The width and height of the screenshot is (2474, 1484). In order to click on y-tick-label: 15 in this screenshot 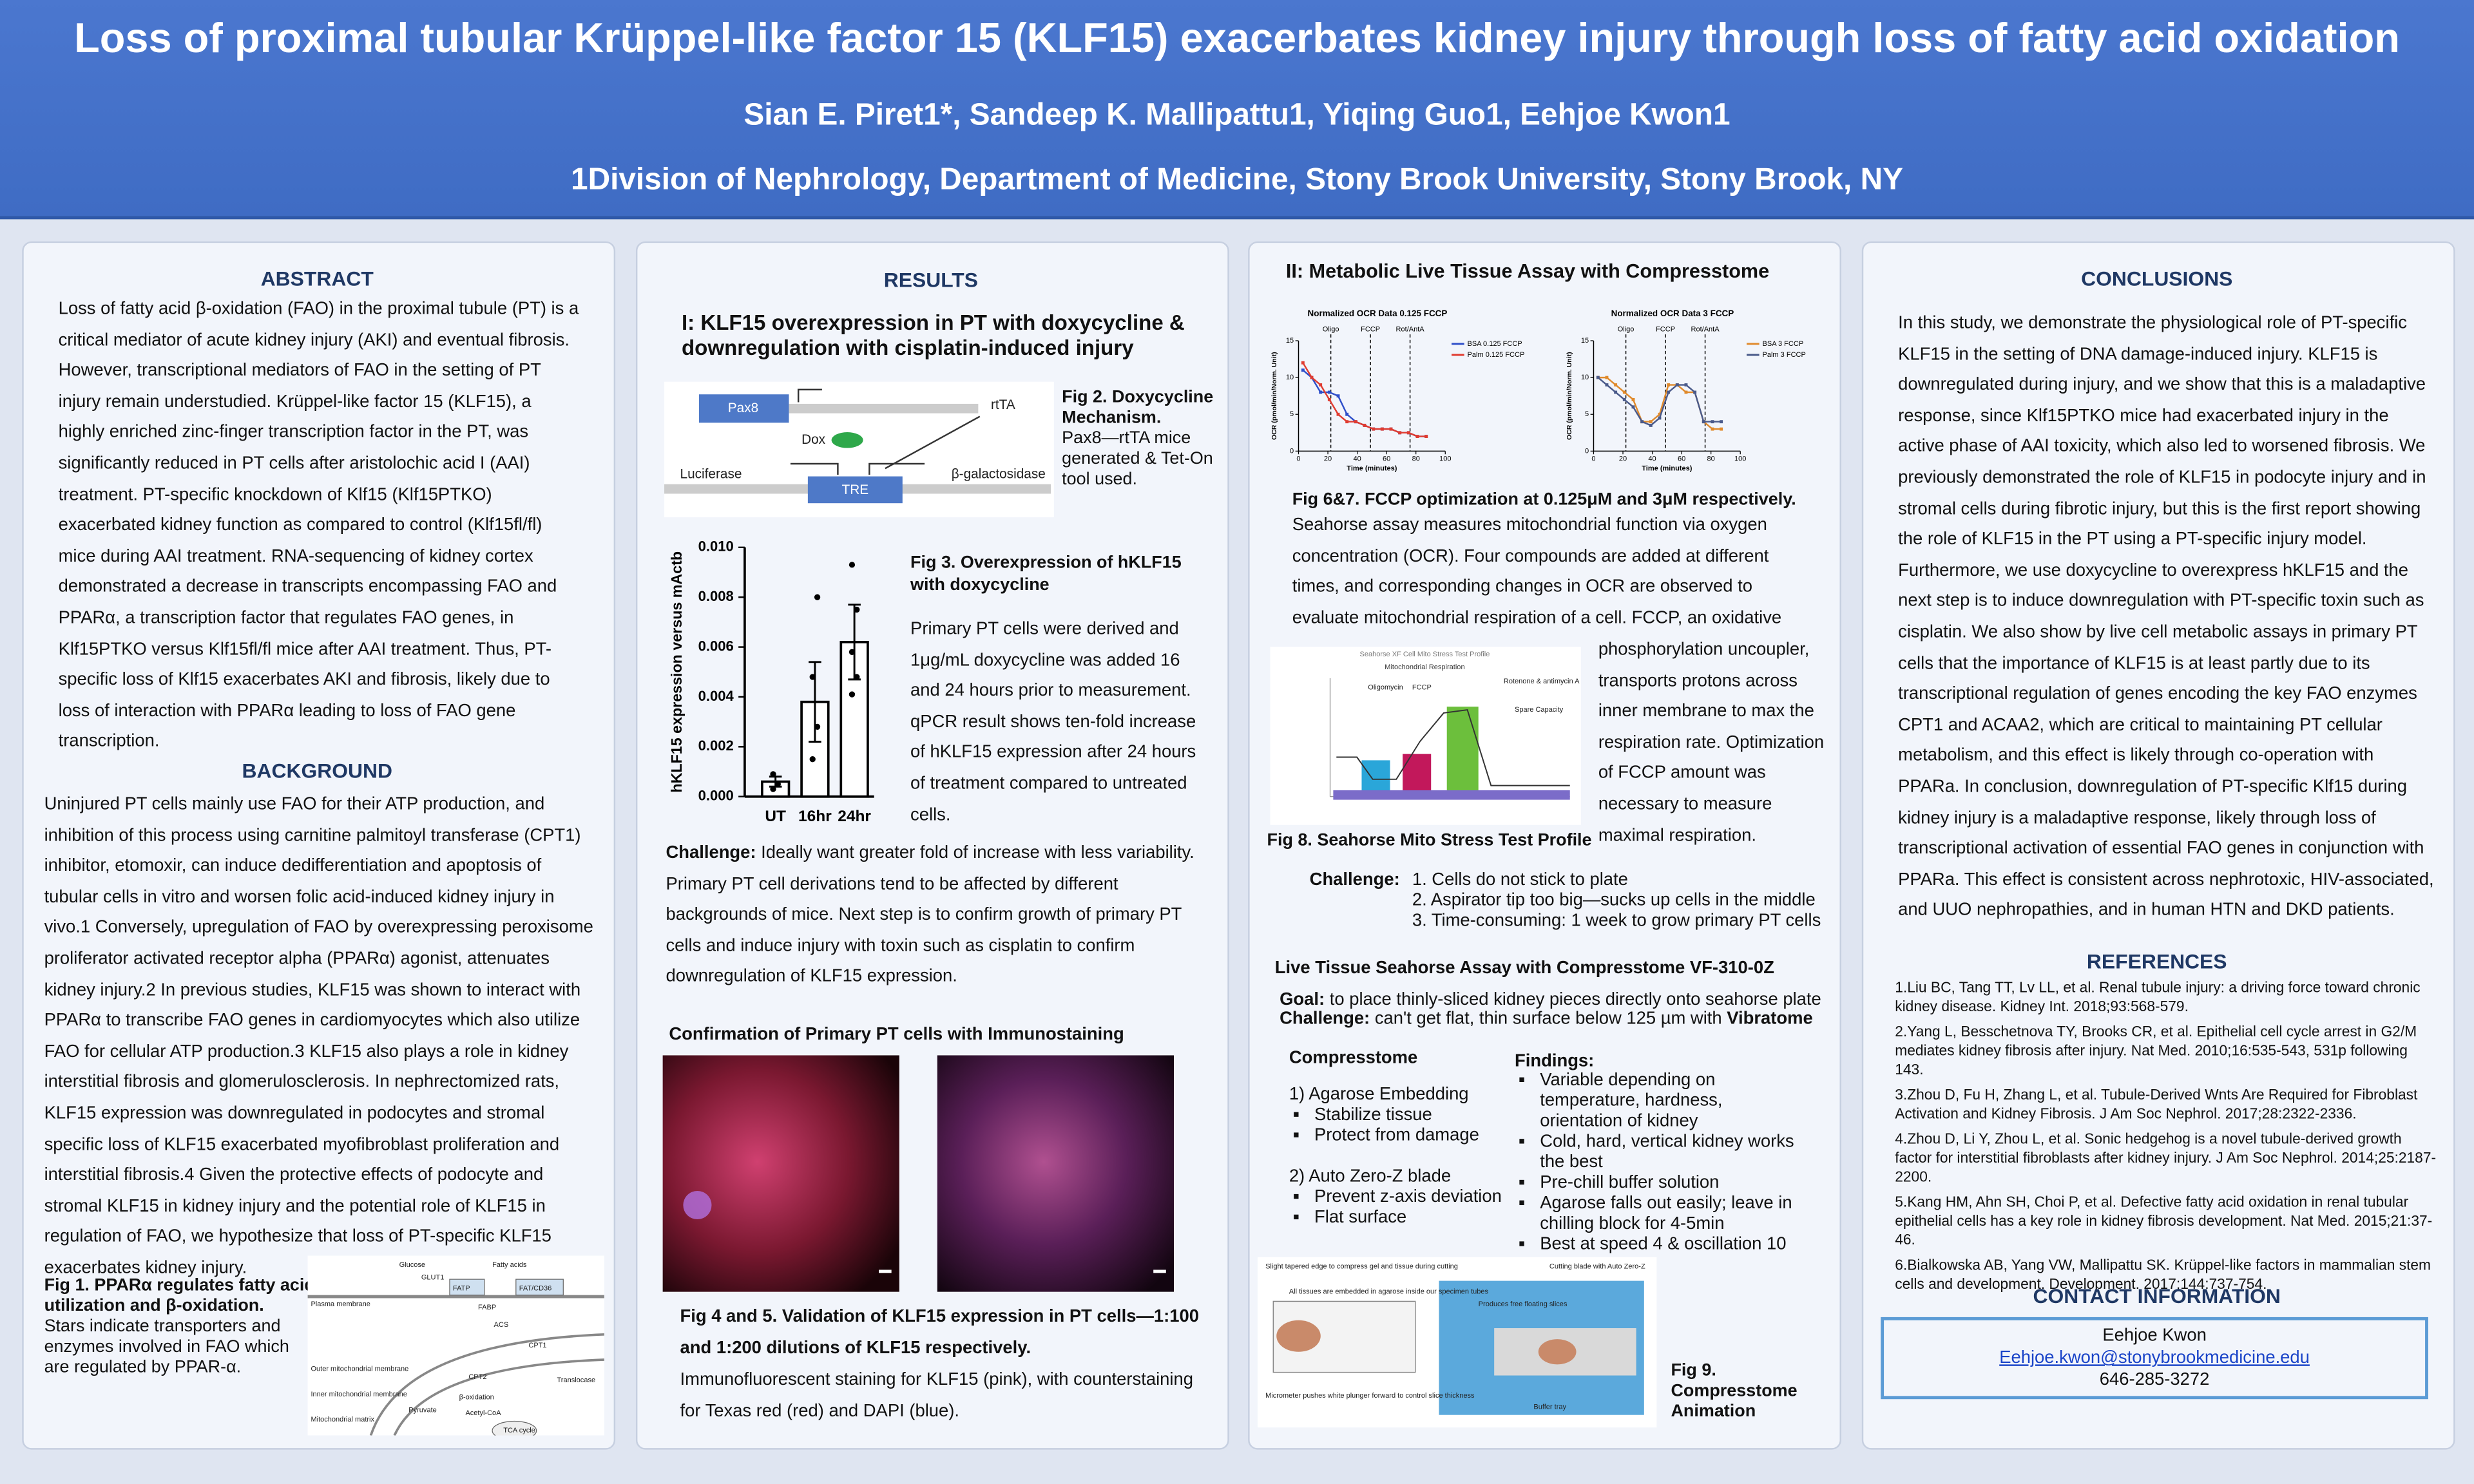, I will do `click(1585, 341)`.